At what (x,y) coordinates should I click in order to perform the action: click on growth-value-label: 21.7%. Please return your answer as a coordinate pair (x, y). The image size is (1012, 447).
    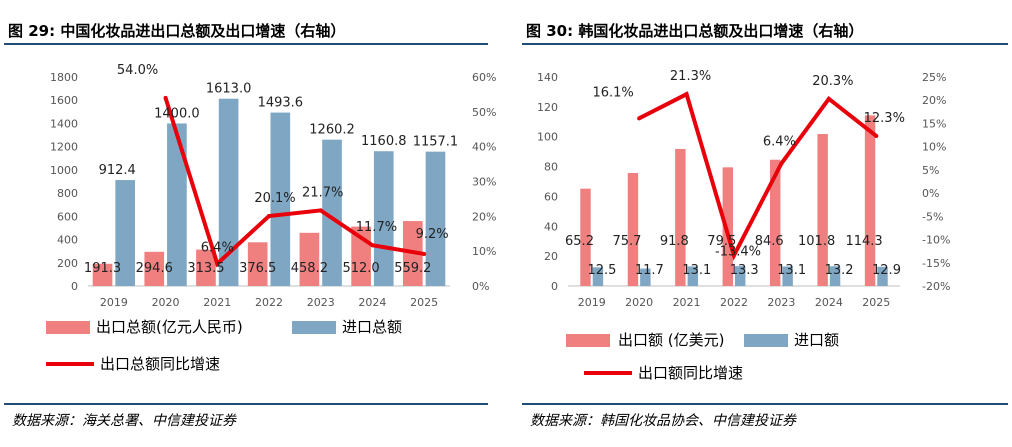
    Looking at the image, I should click on (322, 192).